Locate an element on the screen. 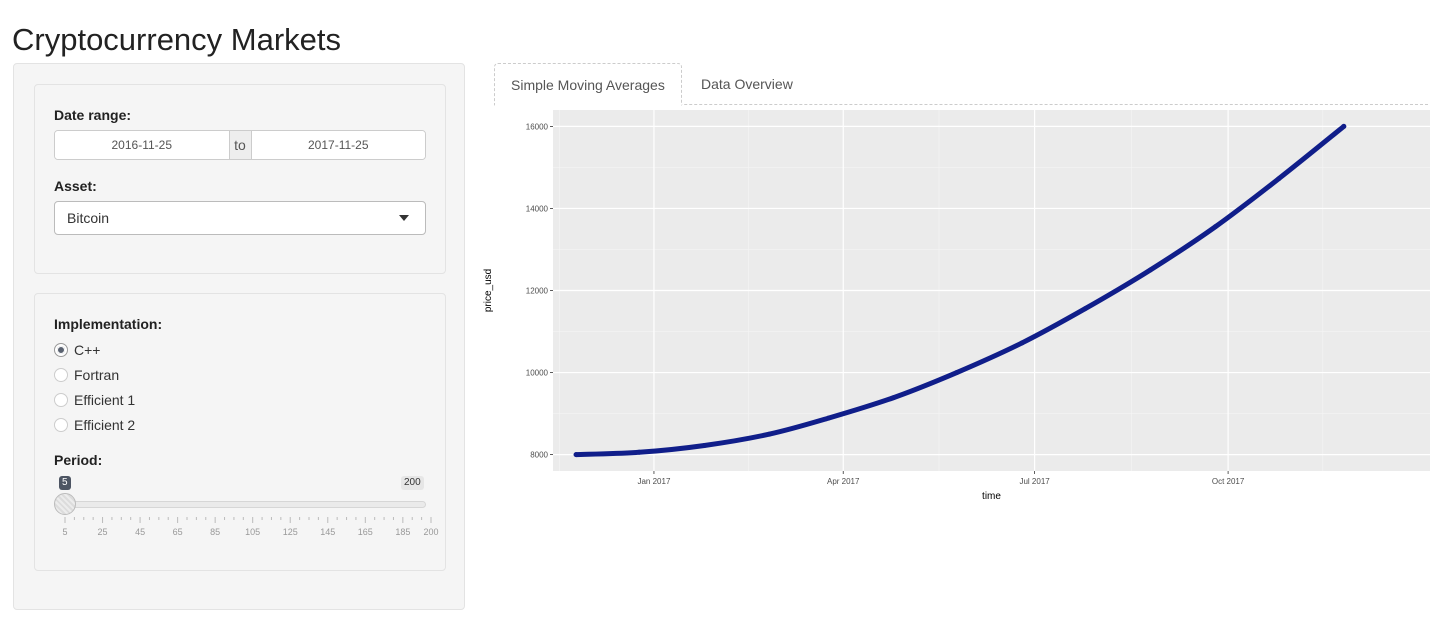  slider-scale-label: 185 is located at coordinates (402, 532).